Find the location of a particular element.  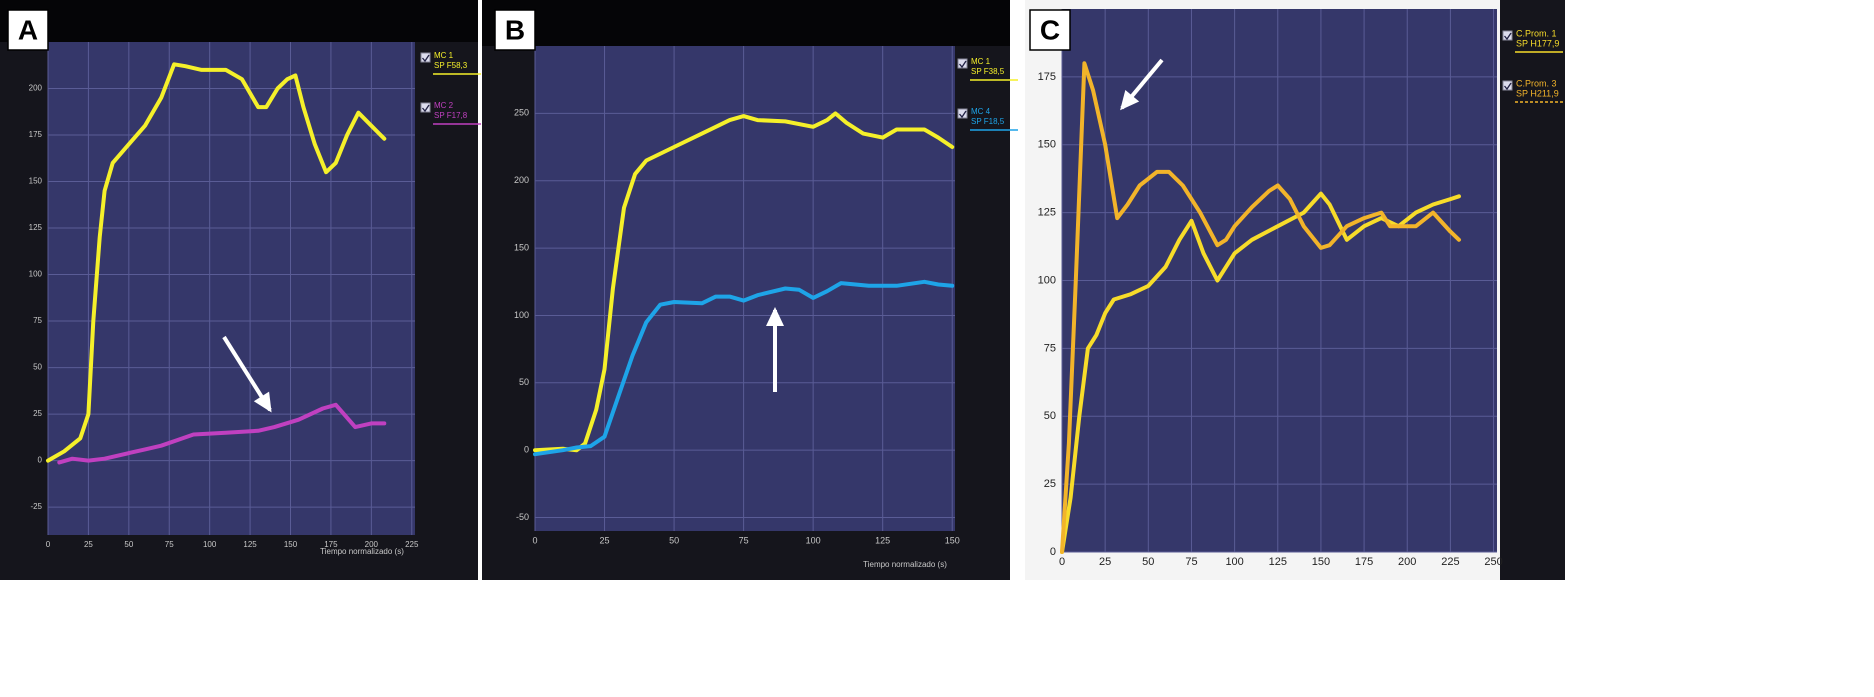

panel-label: B is located at coordinates (515, 29).